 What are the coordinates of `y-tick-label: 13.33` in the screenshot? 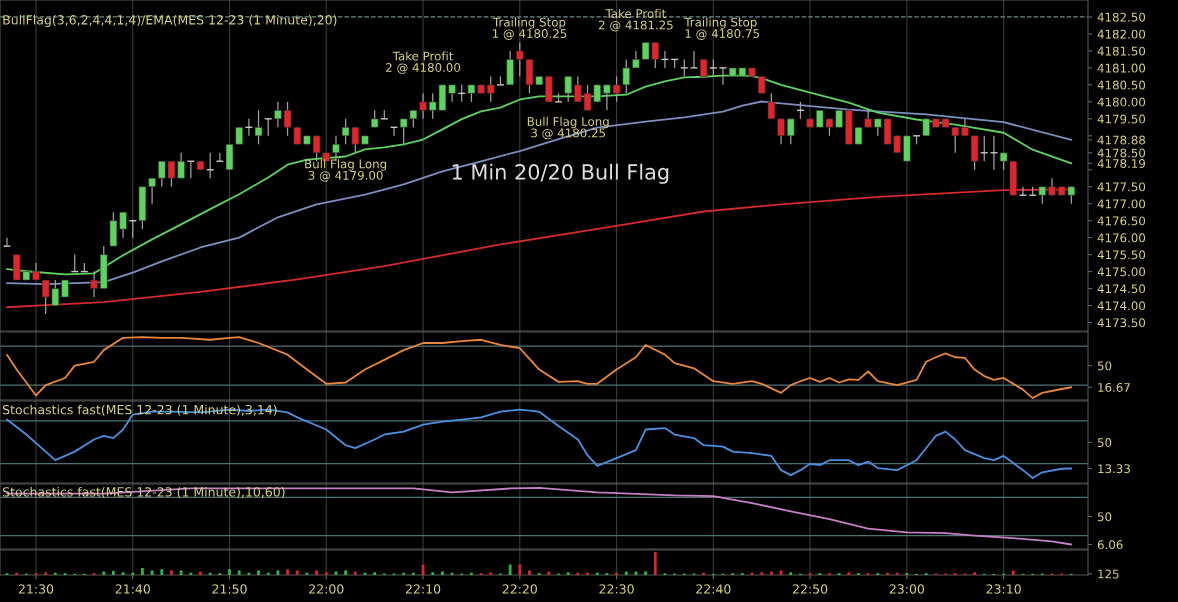 It's located at (1114, 469).